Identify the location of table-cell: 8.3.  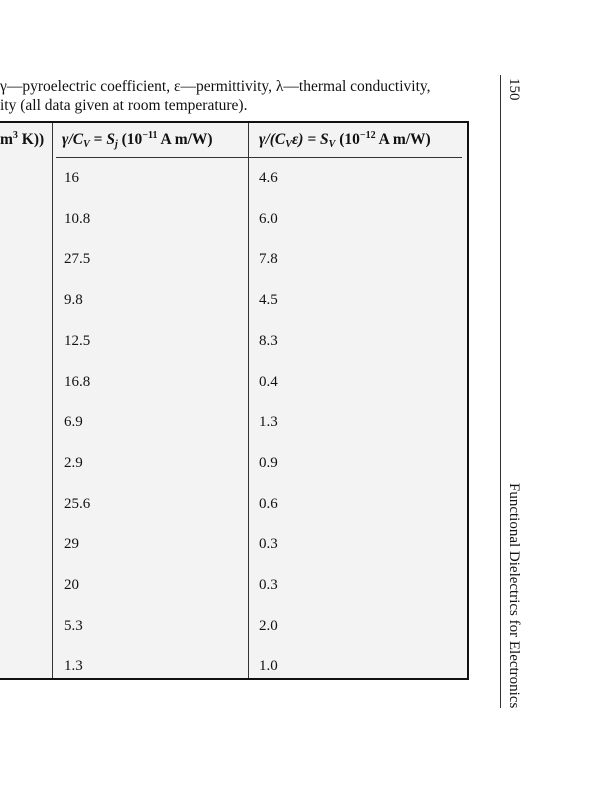
(268, 340).